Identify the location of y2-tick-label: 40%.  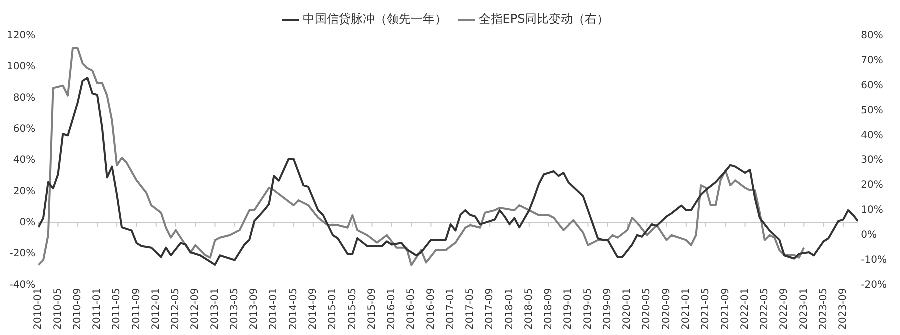
(872, 136).